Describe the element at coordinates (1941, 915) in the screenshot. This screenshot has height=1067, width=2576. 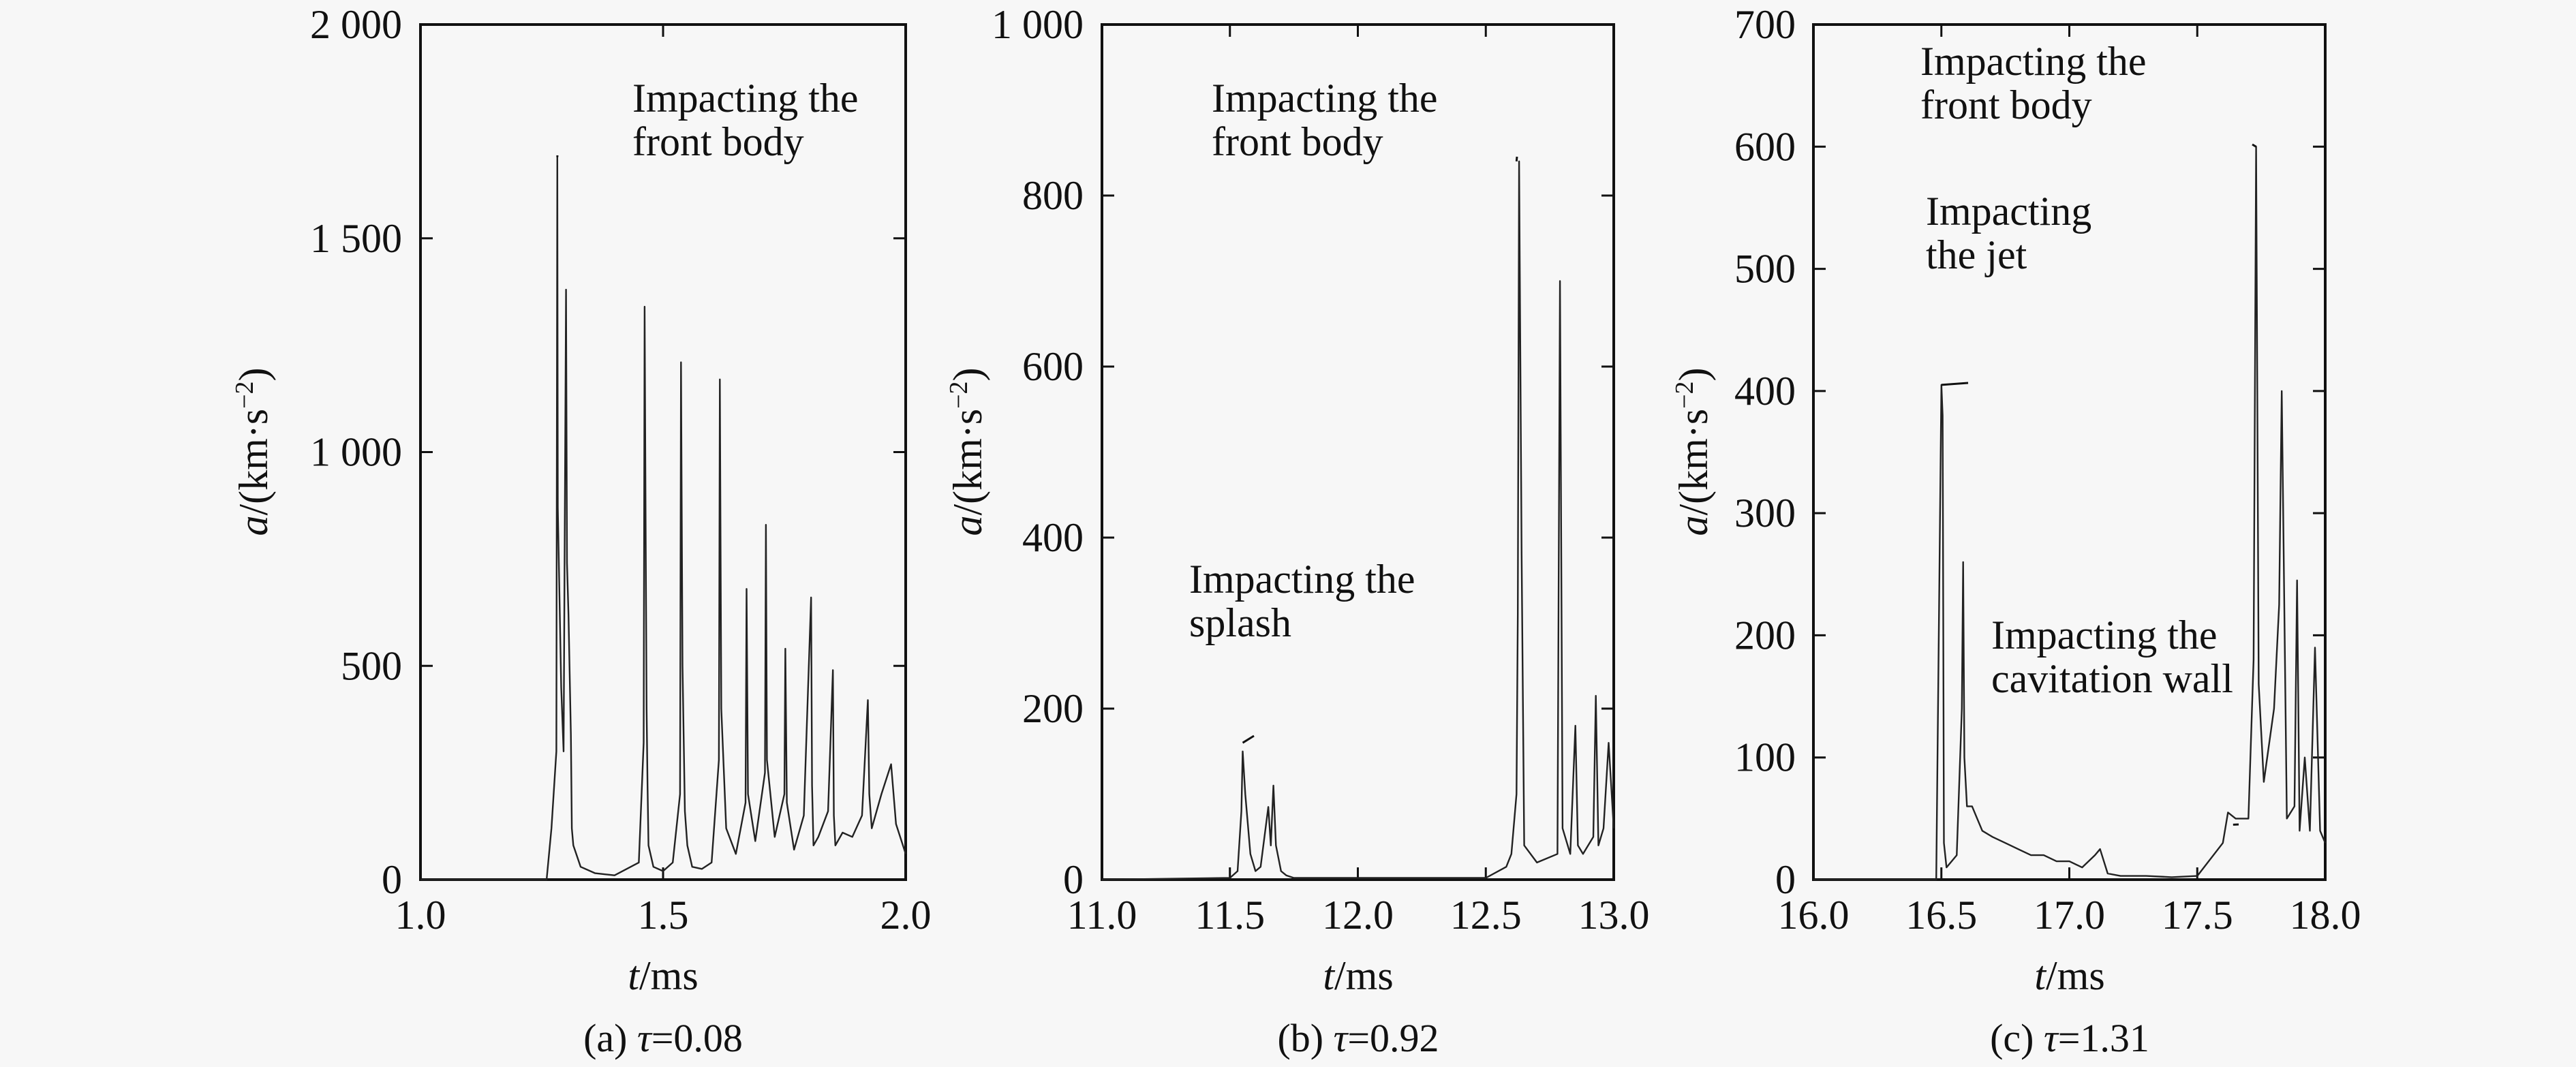
I see `x-tick-label: 16.5` at that location.